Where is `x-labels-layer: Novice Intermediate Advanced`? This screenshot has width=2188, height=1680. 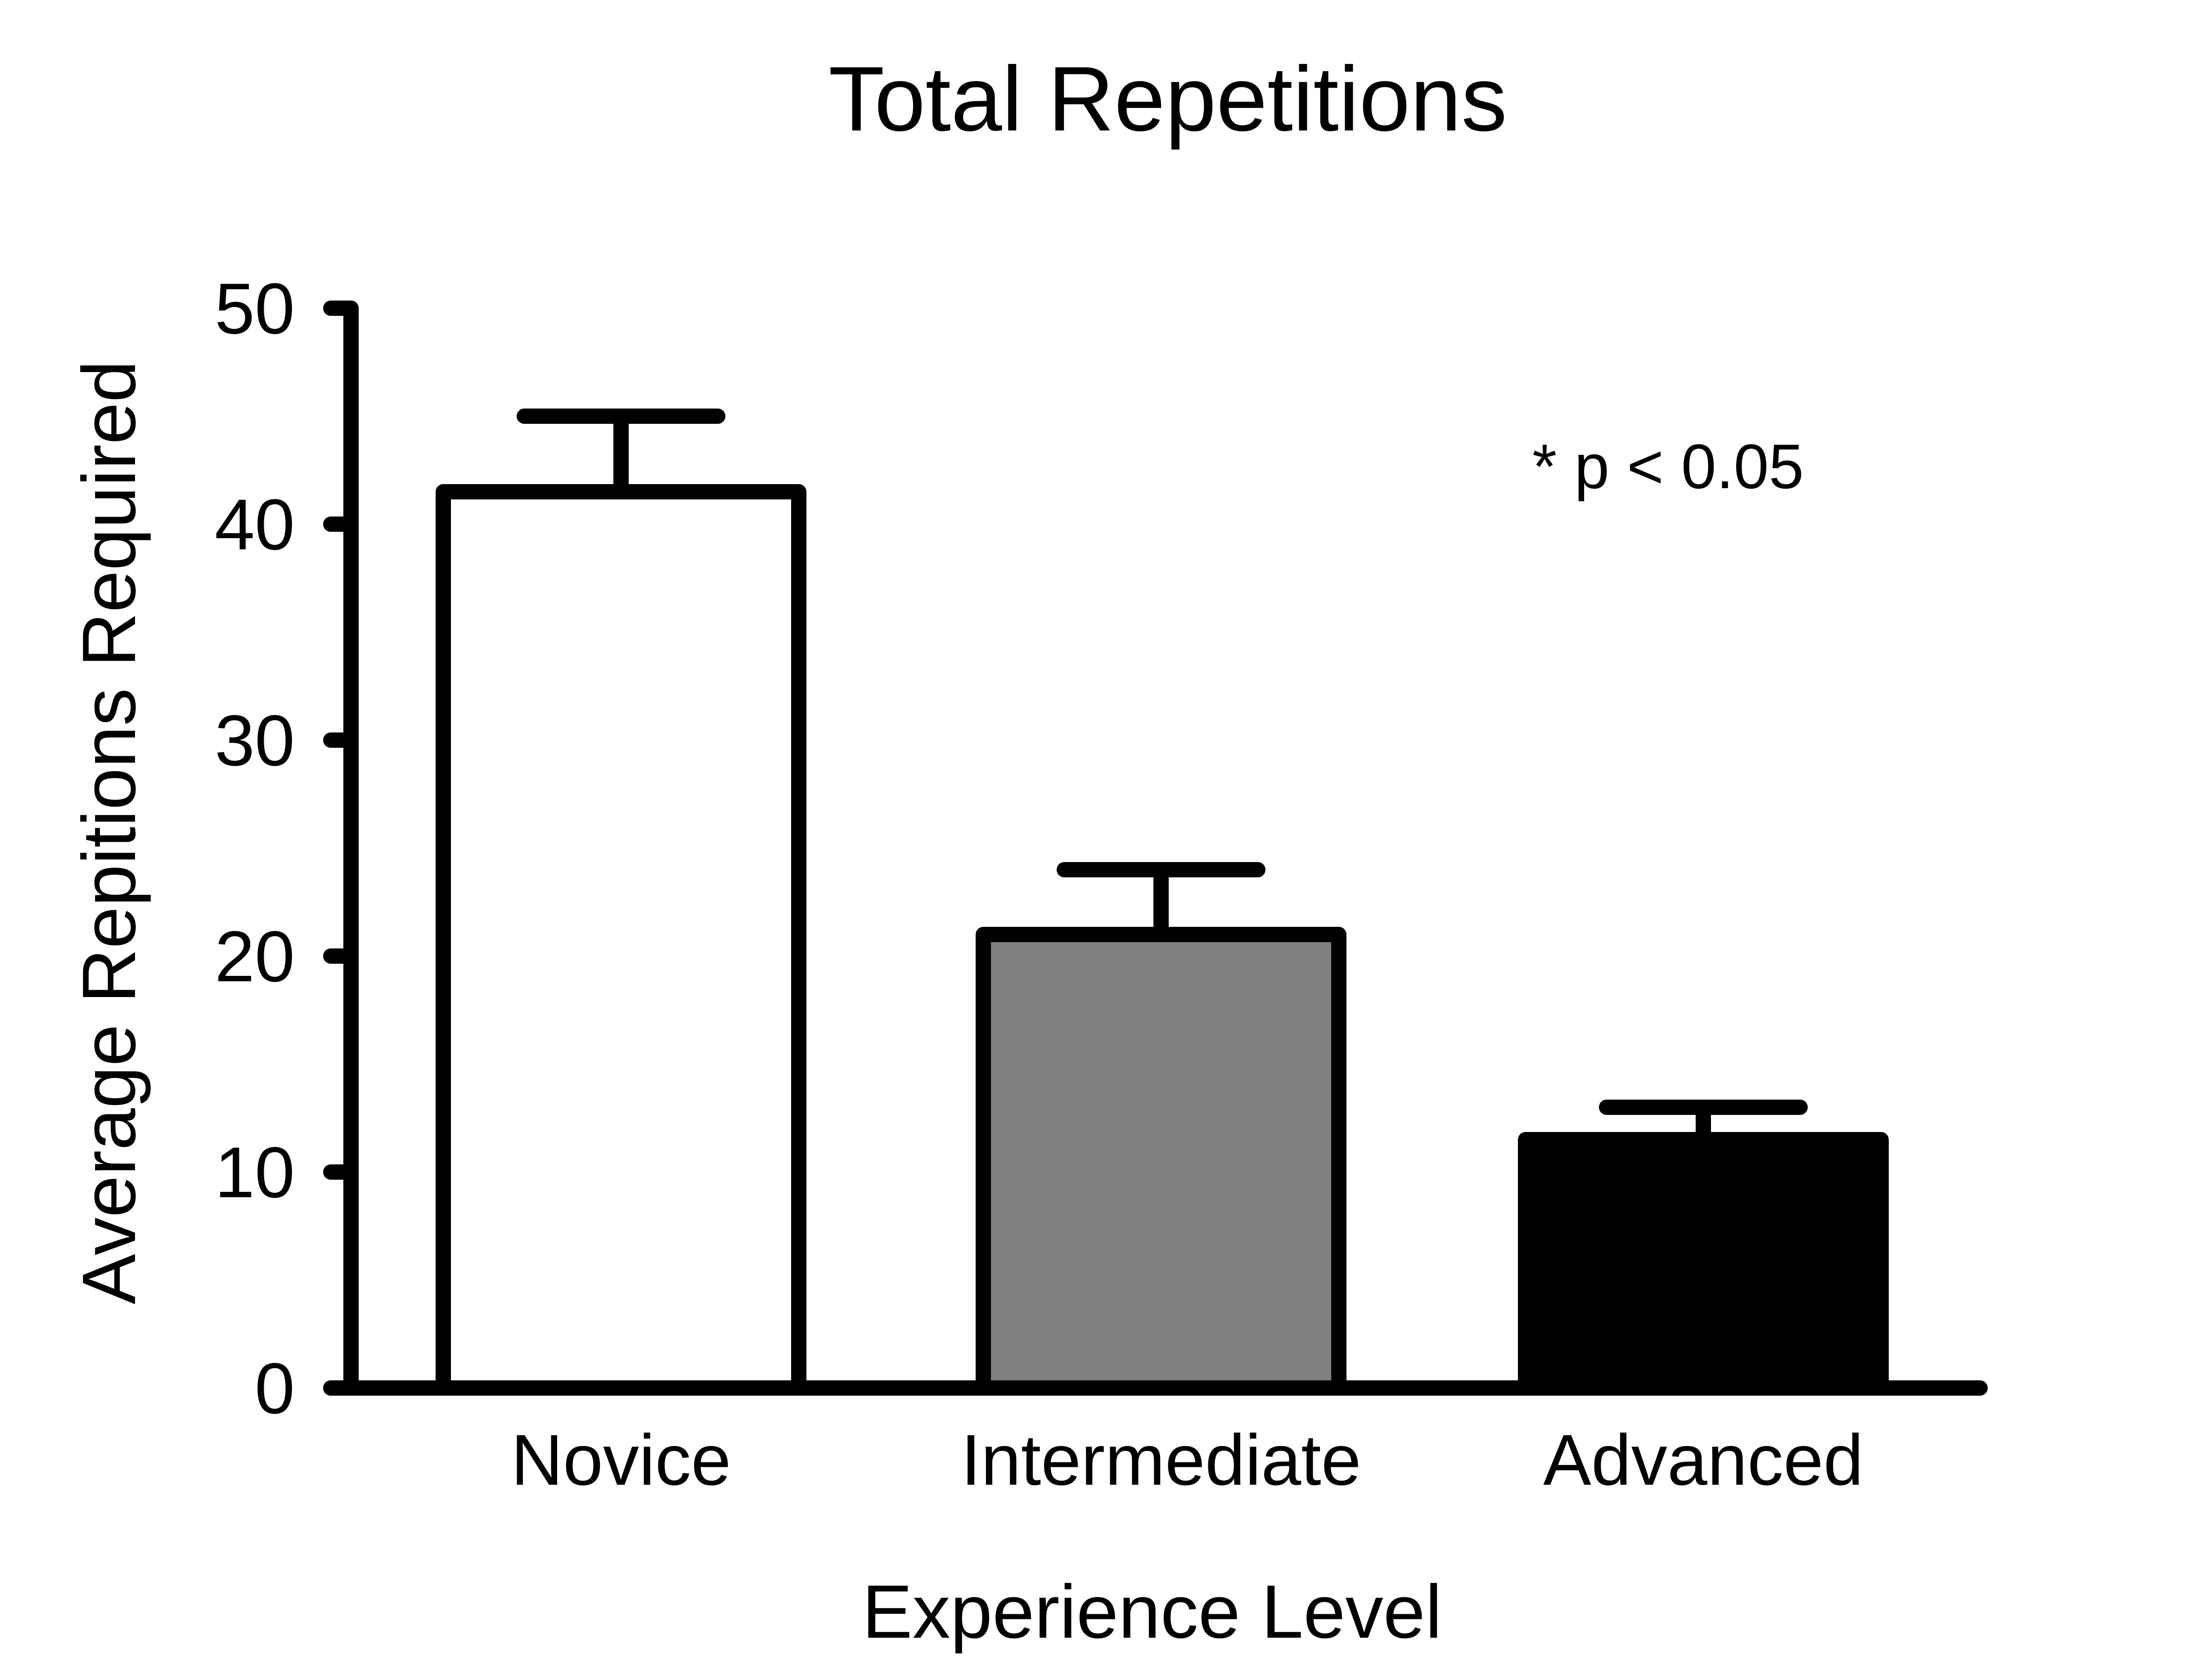
x-labels-layer: Novice Intermediate Advanced is located at coordinates (1187, 1459).